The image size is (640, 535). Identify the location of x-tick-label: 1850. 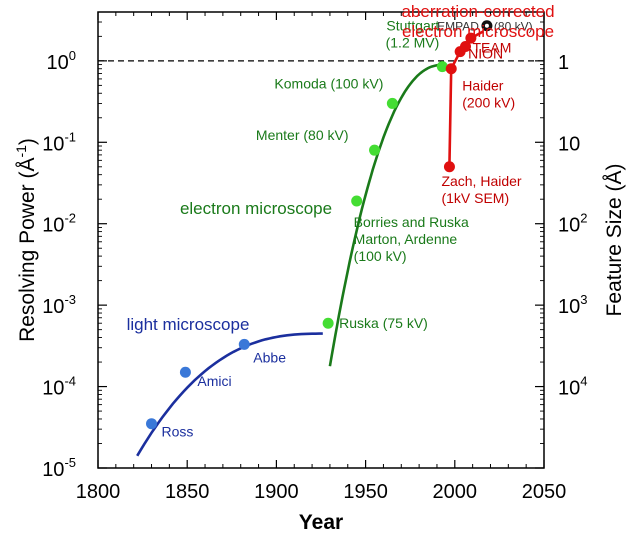
(187, 492).